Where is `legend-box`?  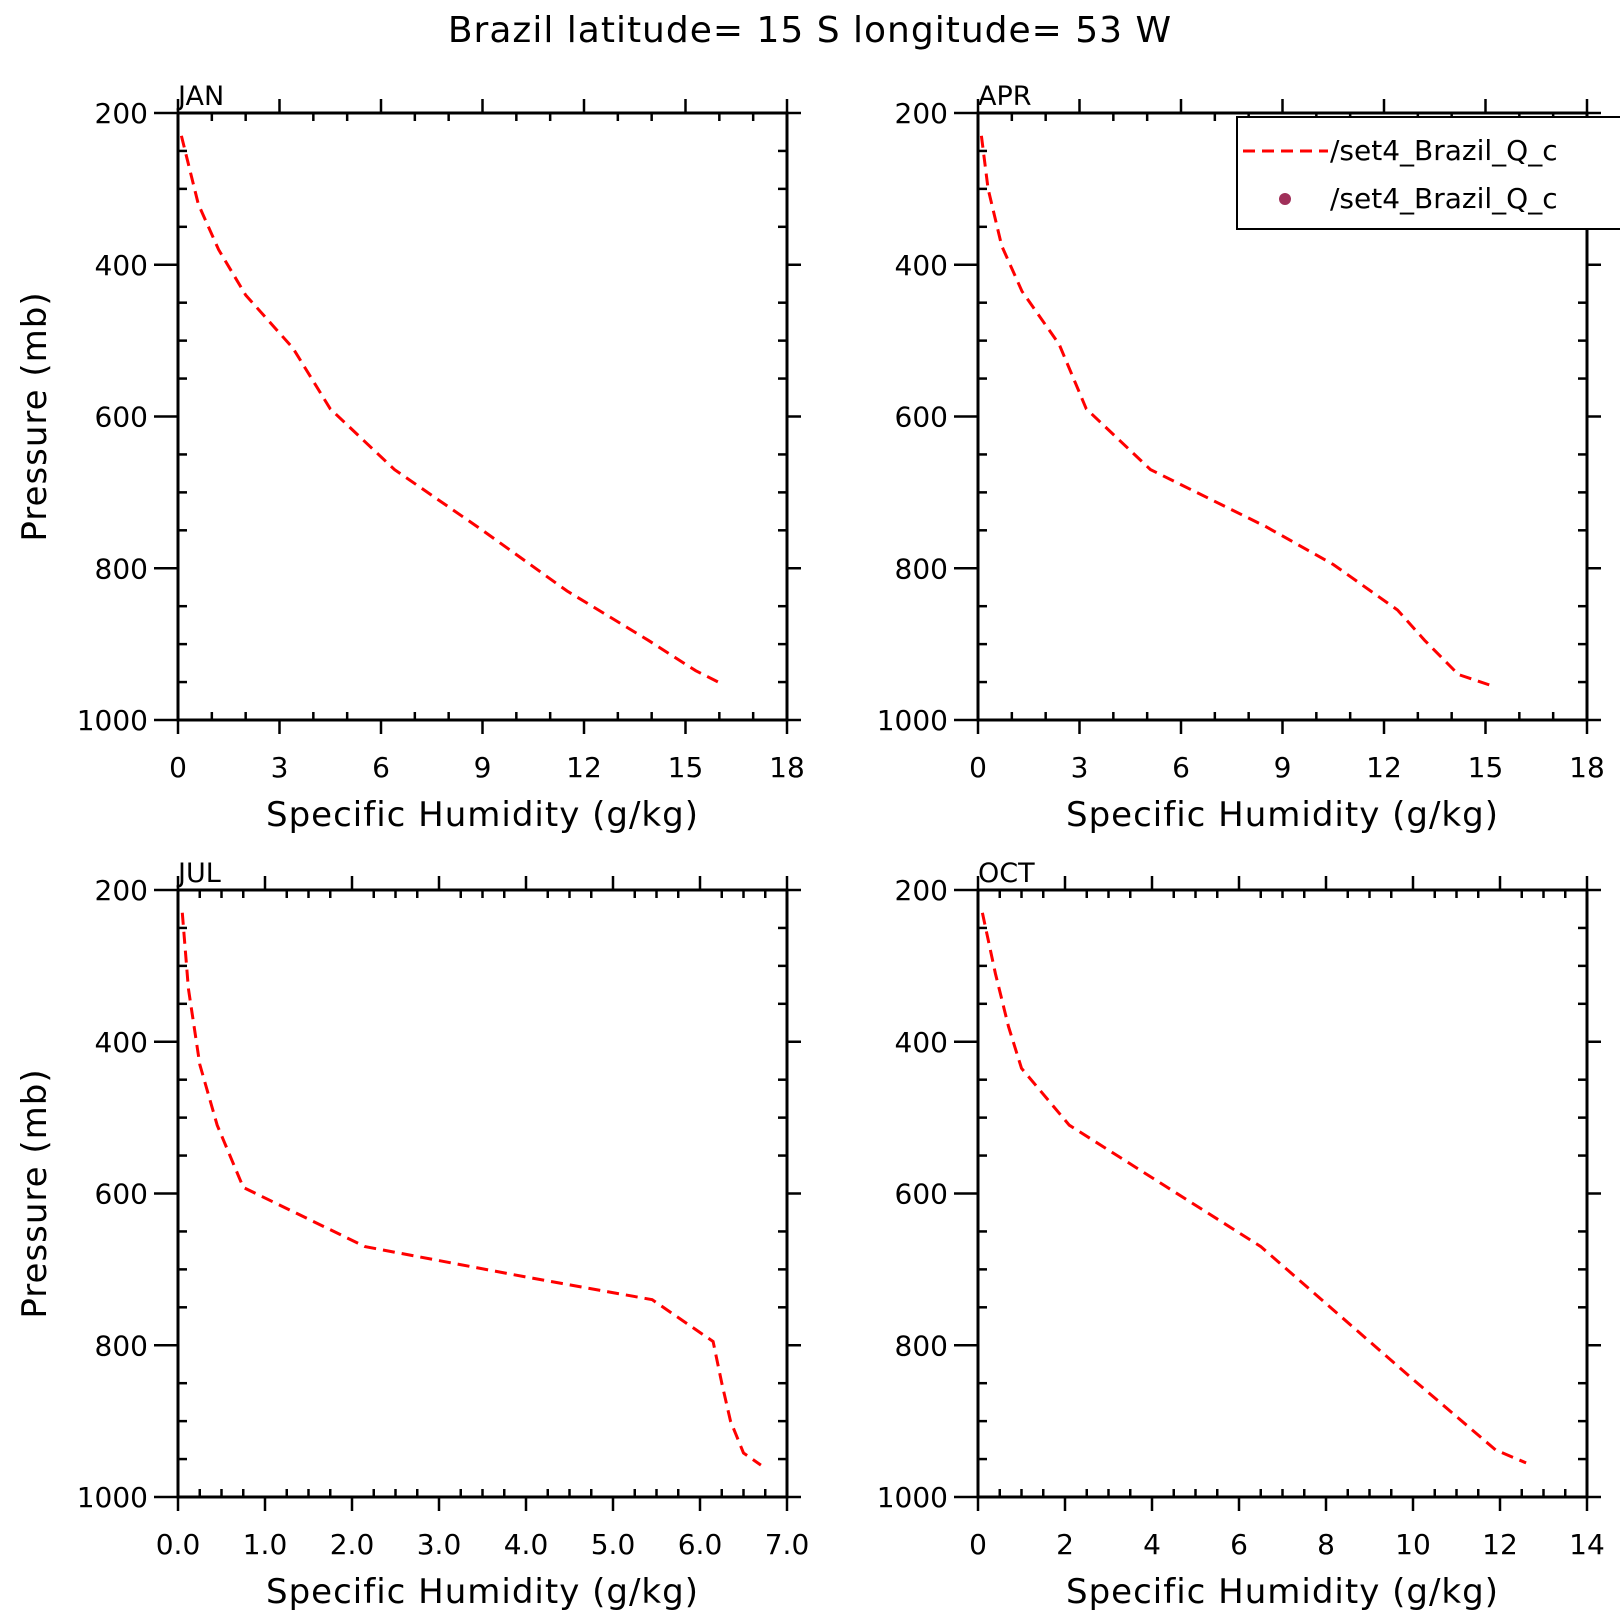
legend-box is located at coordinates (1428, 173).